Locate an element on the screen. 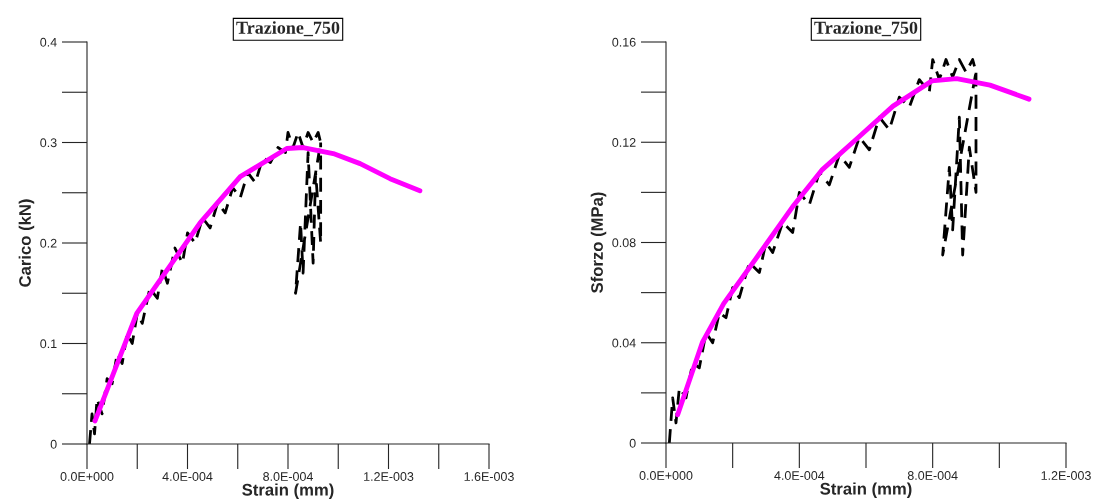 The image size is (1094, 499). y-tick-label: 0.1 is located at coordinates (48, 344).